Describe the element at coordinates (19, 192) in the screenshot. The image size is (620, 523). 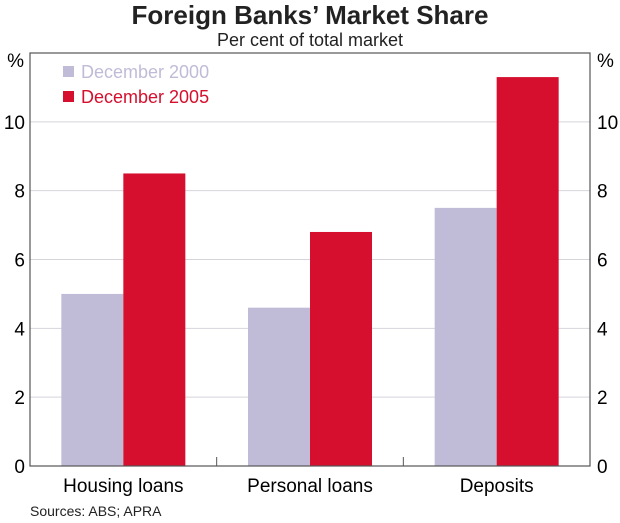
I see `y-tick-label-left: 8` at that location.